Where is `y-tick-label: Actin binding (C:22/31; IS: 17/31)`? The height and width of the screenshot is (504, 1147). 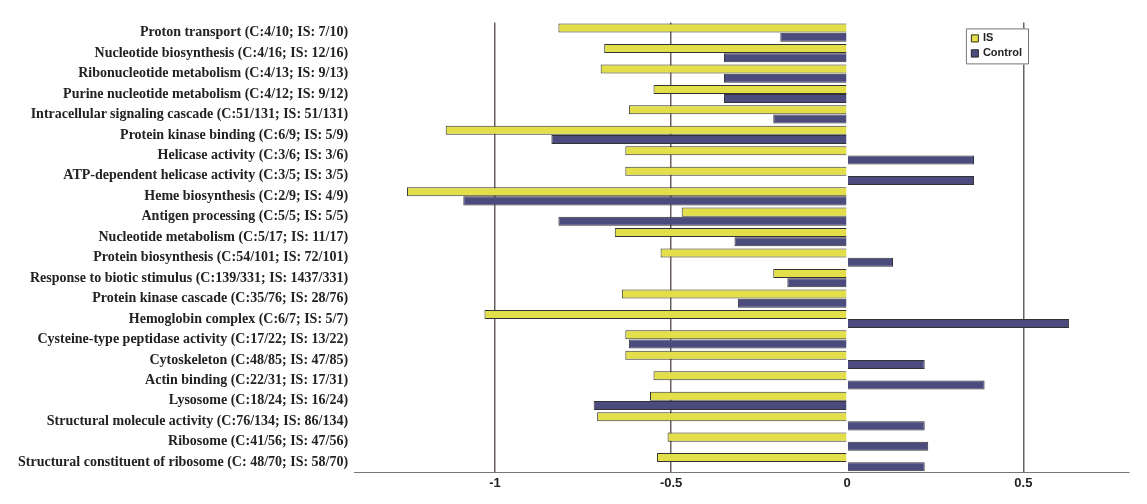 y-tick-label: Actin binding (C:22/31; IS: 17/31) is located at coordinates (247, 379).